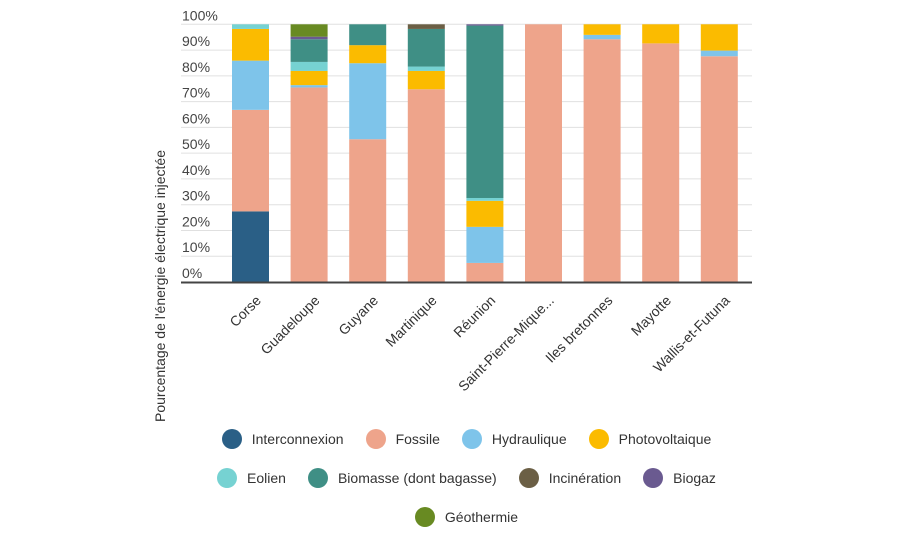 The height and width of the screenshot is (540, 900). Describe the element at coordinates (585, 478) in the screenshot. I see `legend-label: Incinération` at that location.